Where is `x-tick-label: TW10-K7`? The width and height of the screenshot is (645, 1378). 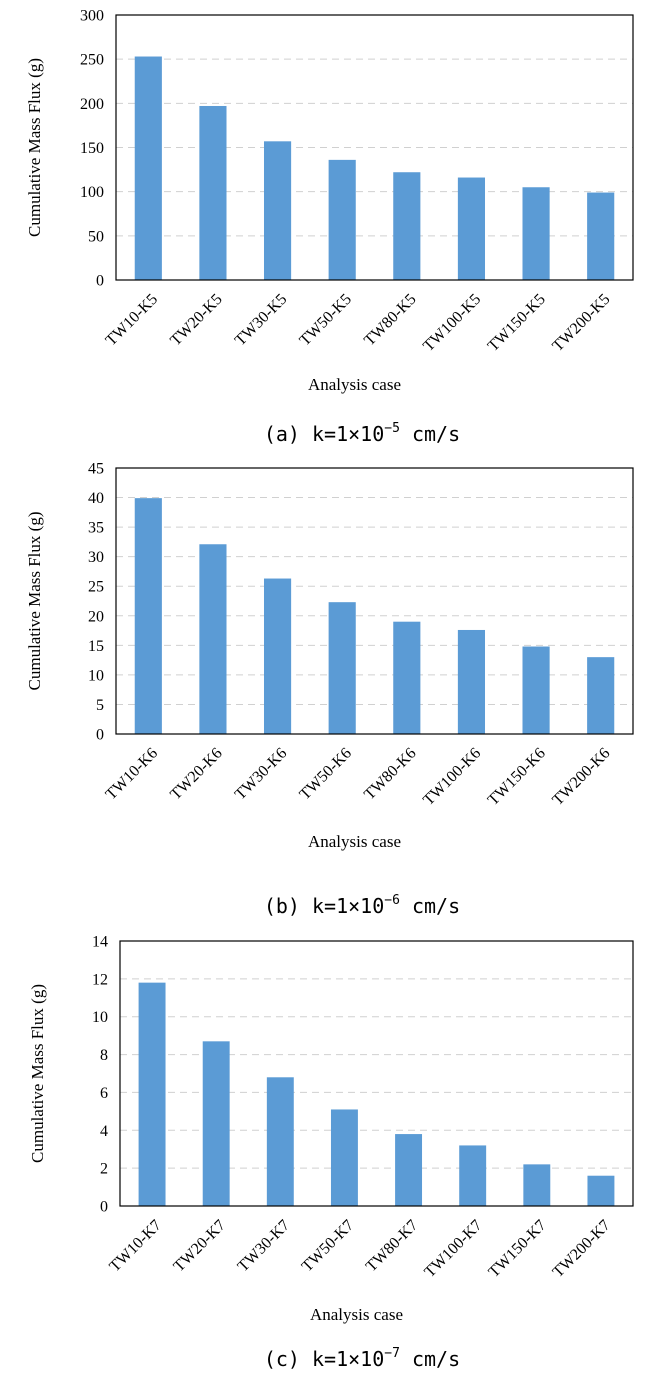 x-tick-label: TW10-K7 is located at coordinates (135, 1246).